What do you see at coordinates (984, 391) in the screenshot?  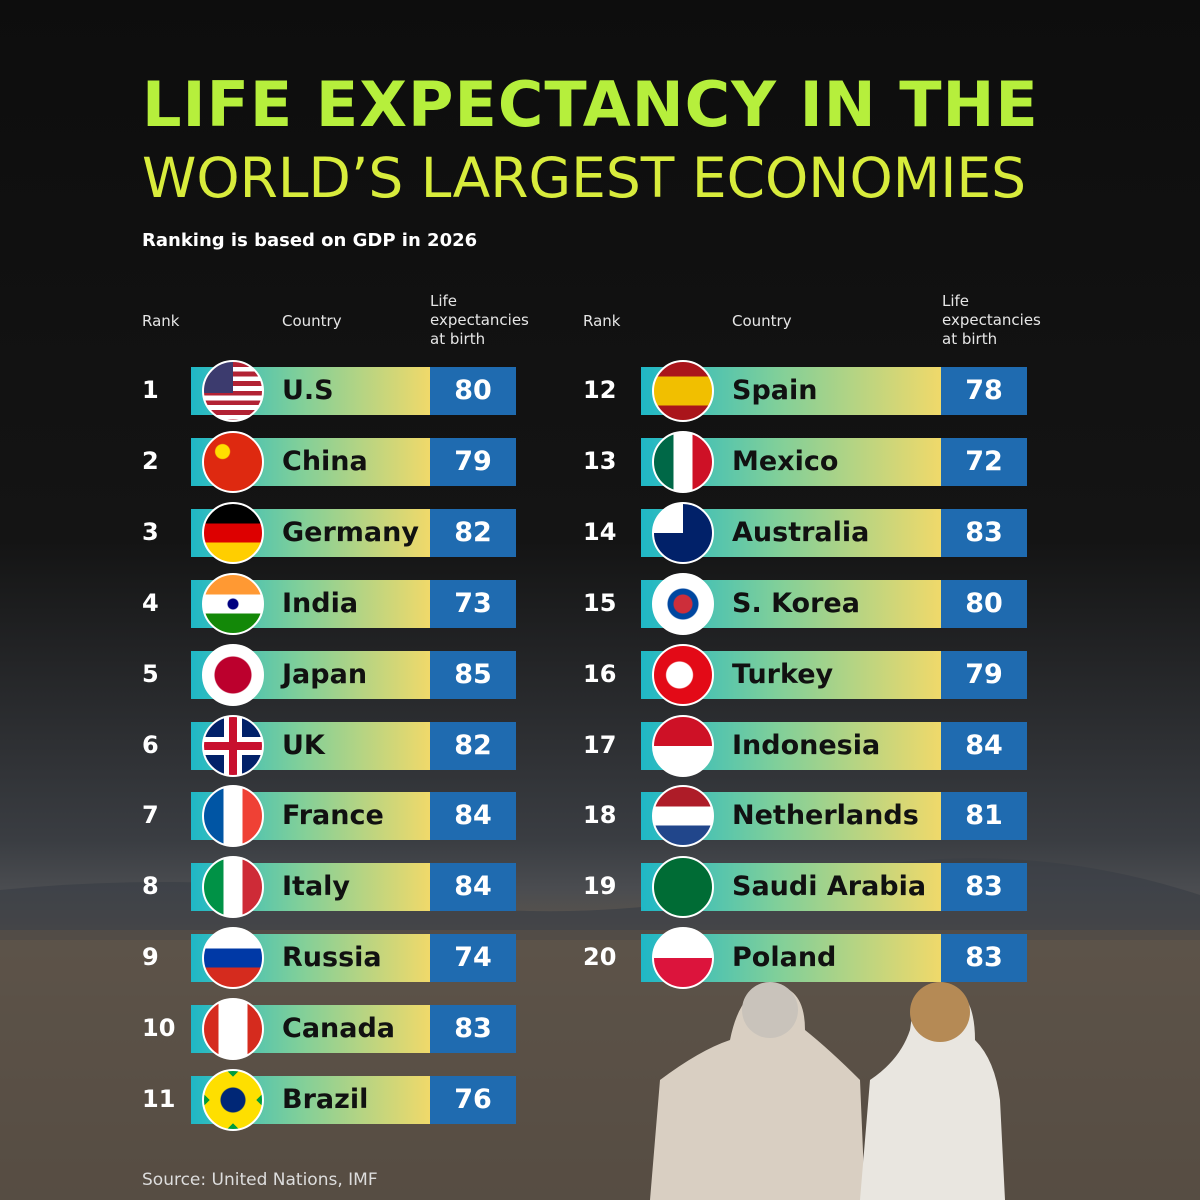 I see `life-expectancy-value: 78` at bounding box center [984, 391].